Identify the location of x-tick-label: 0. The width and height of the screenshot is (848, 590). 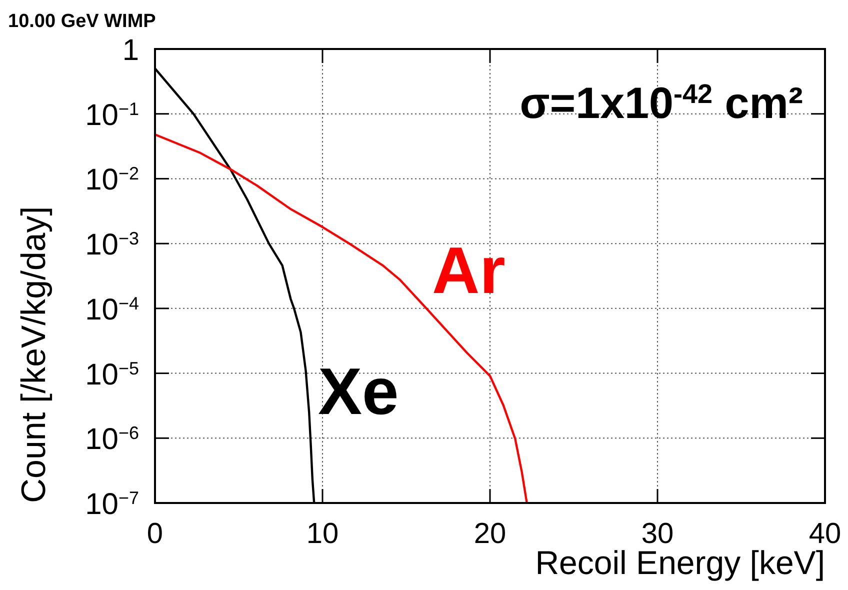
(155, 534).